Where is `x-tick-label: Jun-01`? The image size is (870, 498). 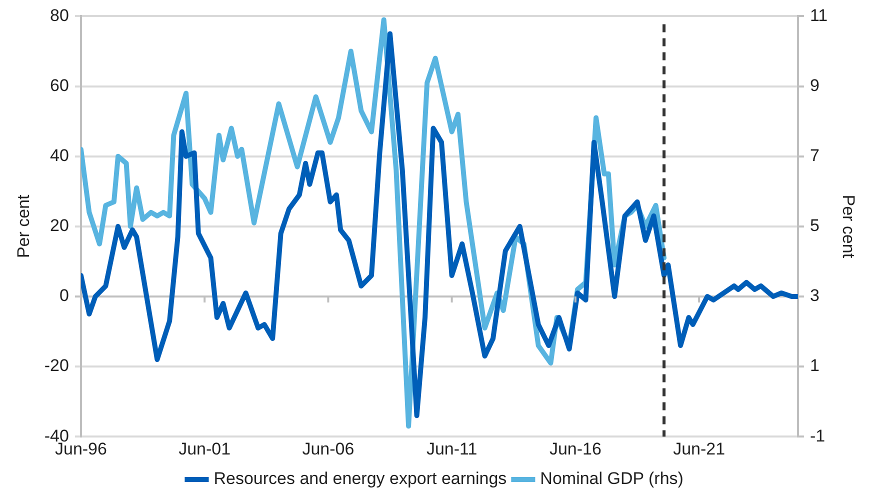 x-tick-label: Jun-01 is located at coordinates (204, 448).